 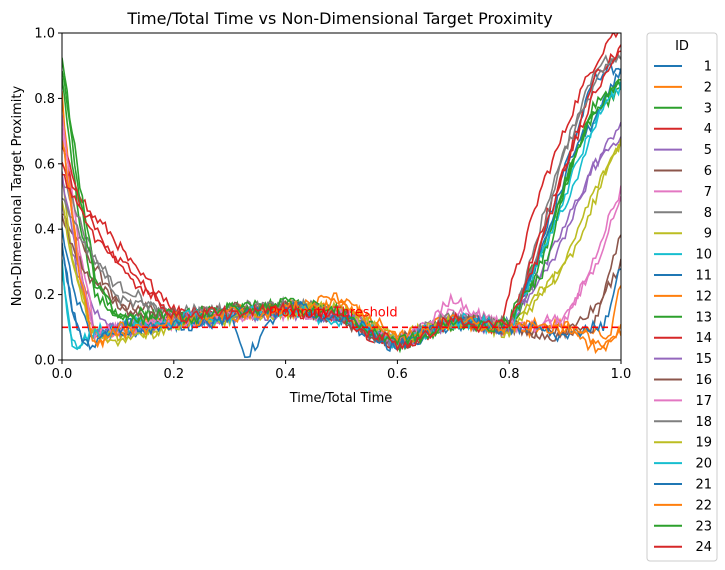 I want to click on legend-label-20: 20, so click(x=703, y=464).